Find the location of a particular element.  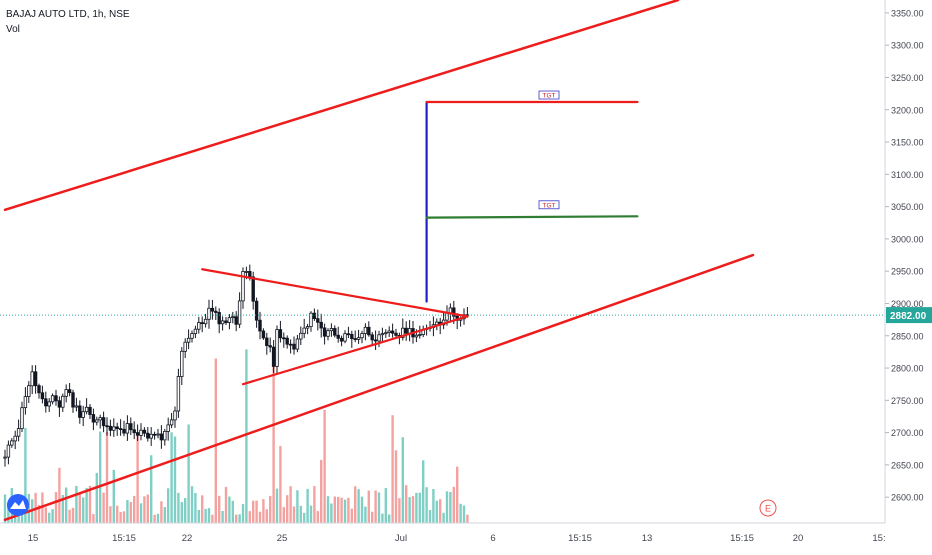

target-annotation-box is located at coordinates (549, 95).